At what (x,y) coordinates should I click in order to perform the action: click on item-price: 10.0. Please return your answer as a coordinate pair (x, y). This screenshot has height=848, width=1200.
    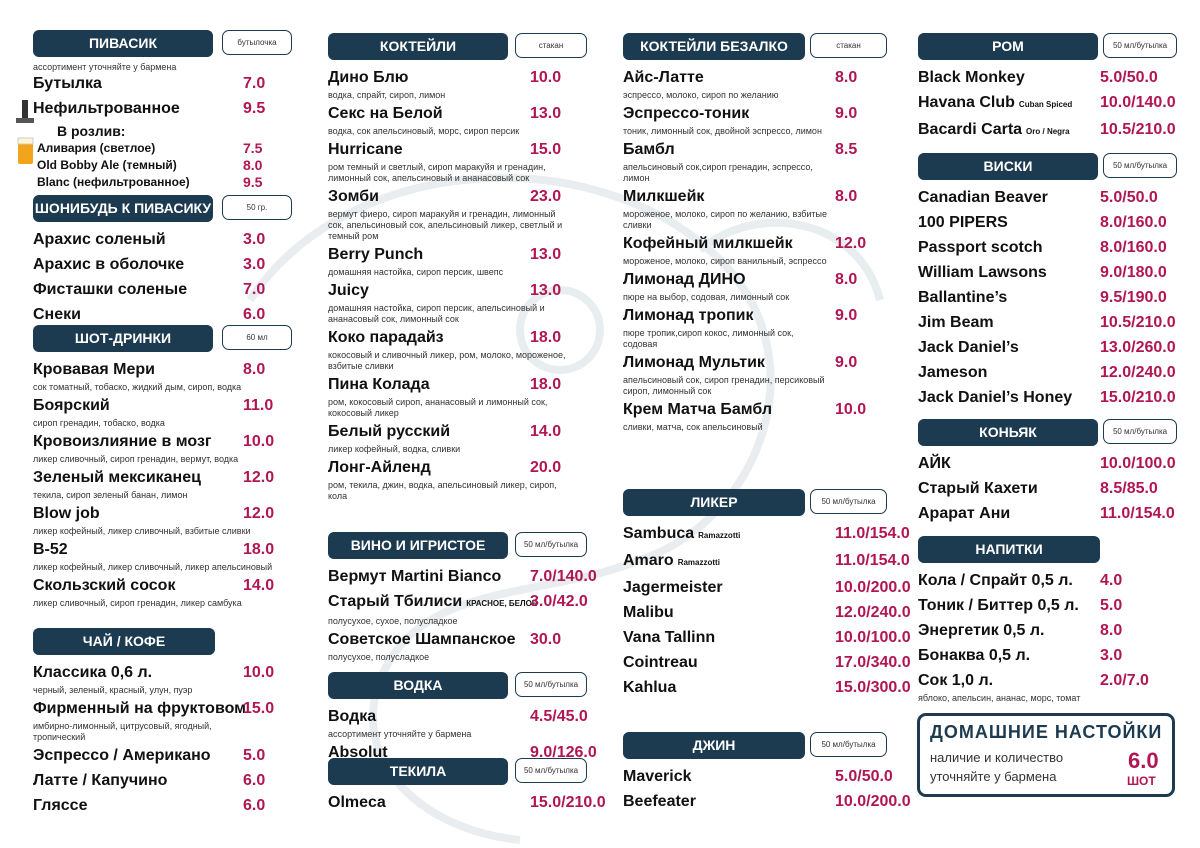
    Looking at the image, I should click on (546, 77).